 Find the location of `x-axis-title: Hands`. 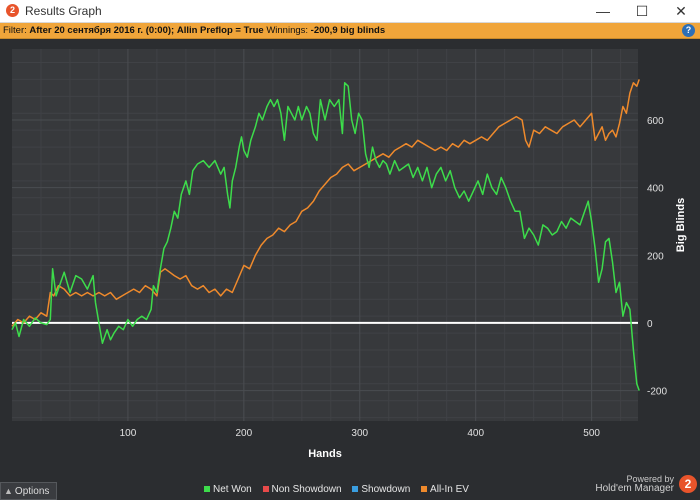

x-axis-title: Hands is located at coordinates (325, 454).